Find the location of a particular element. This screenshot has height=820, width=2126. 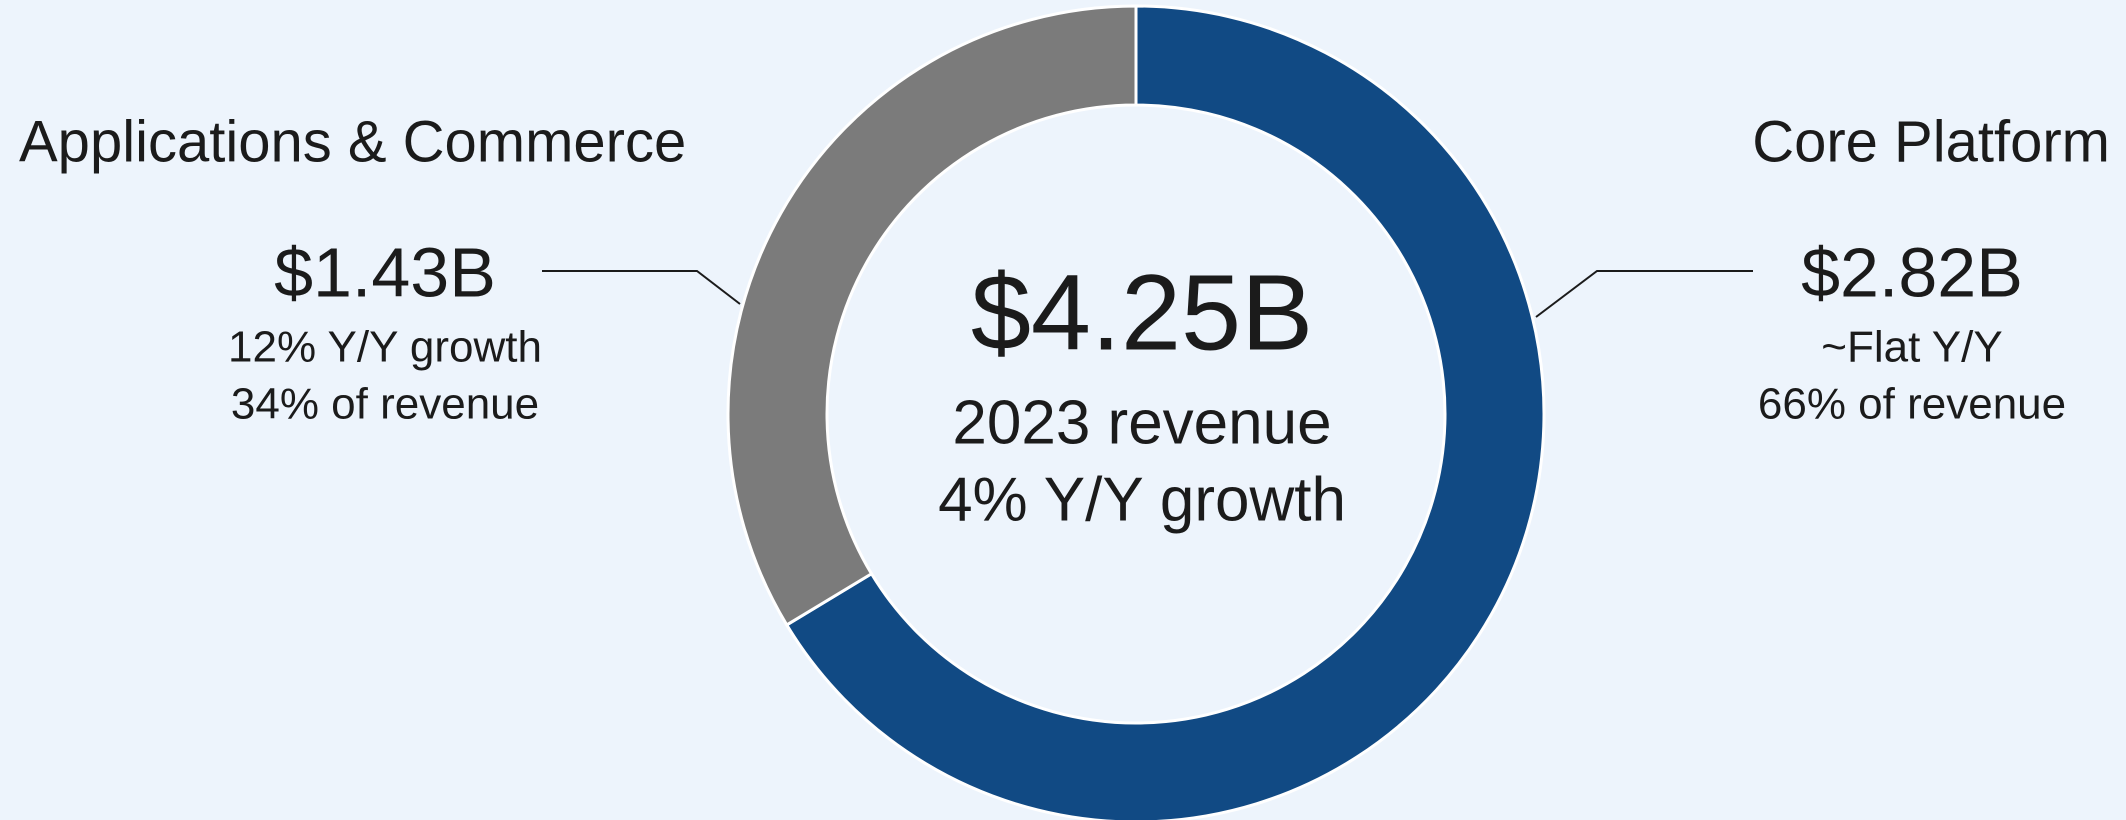

detail-text: 12% Y/Y growth is located at coordinates (385, 347).